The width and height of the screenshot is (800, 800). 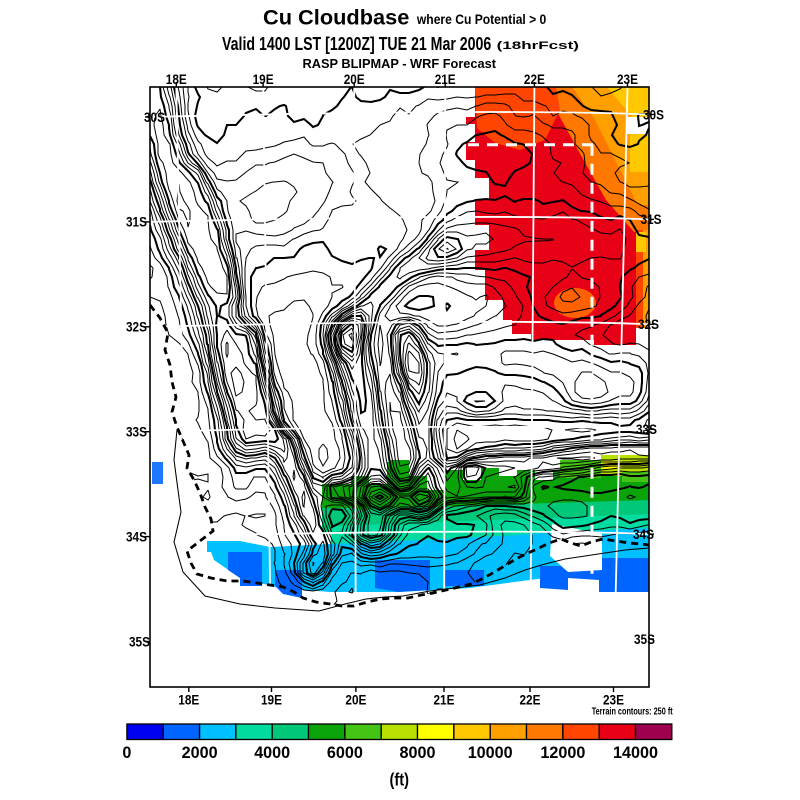 I want to click on svg-text: 12000, so click(x=562, y=752).